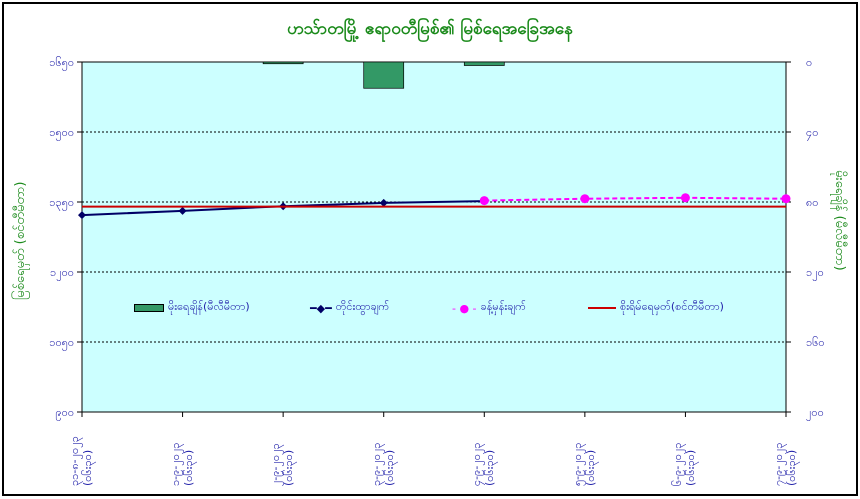  What do you see at coordinates (62, 273) in the screenshot?
I see `y-tick-label: ၁၂၀၀` at bounding box center [62, 273].